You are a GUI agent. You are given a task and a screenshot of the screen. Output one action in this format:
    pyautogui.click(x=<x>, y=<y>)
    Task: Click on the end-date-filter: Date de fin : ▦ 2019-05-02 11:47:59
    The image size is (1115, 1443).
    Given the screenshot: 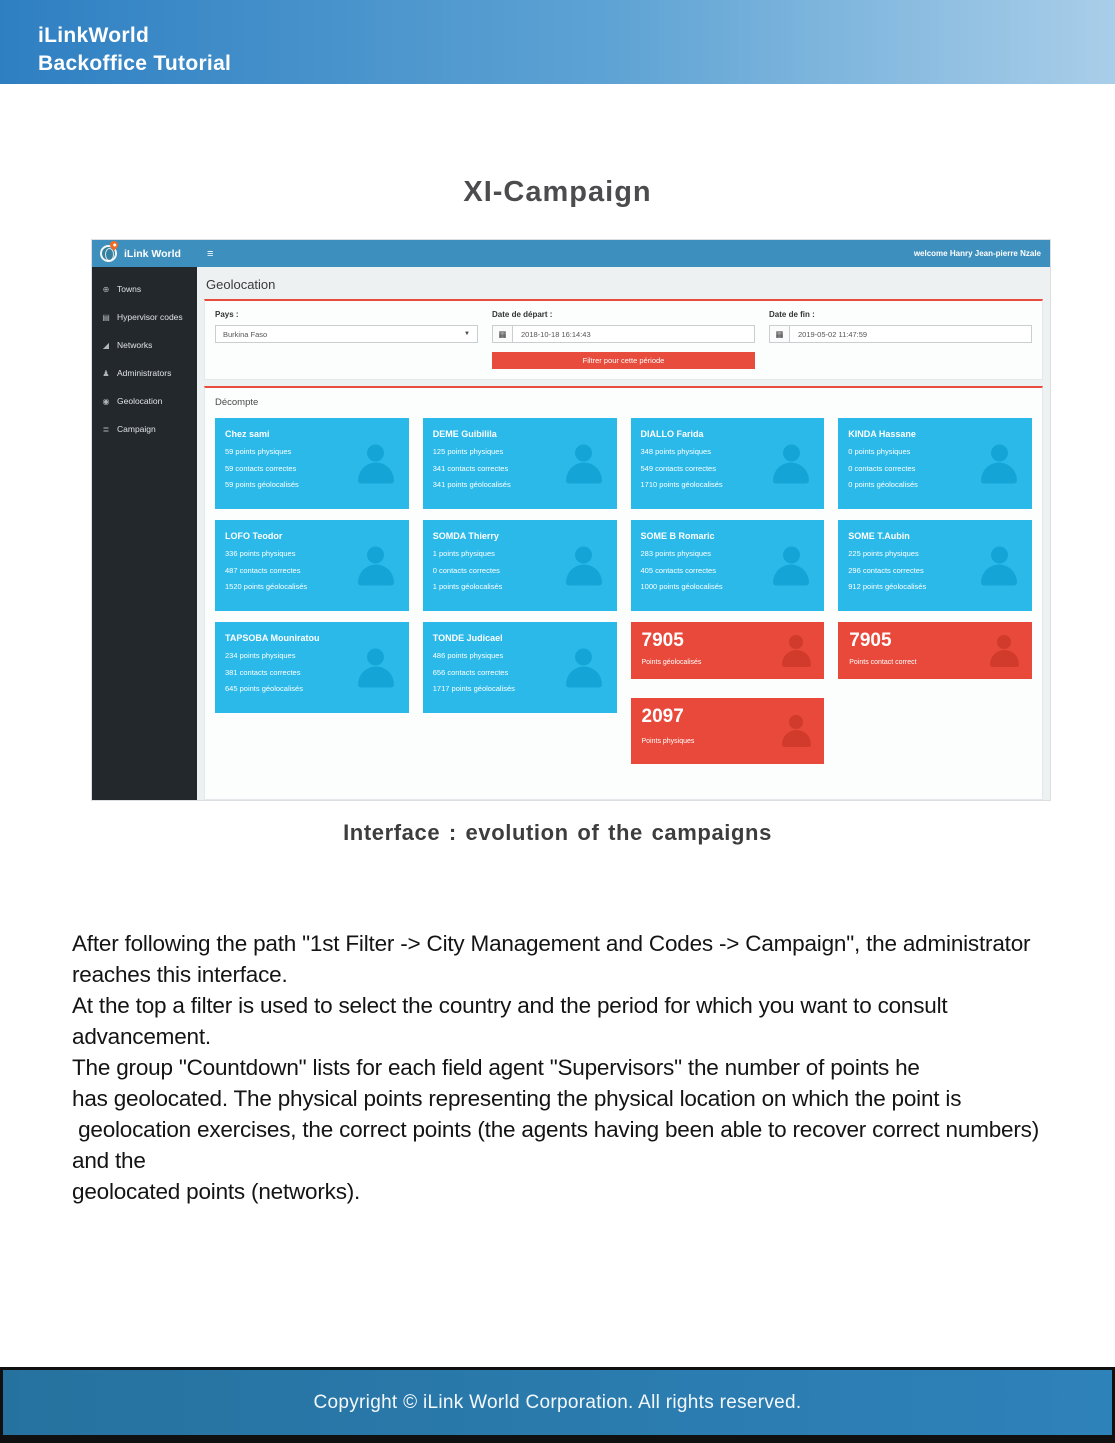 What is the action you would take?
    pyautogui.click(x=900, y=326)
    